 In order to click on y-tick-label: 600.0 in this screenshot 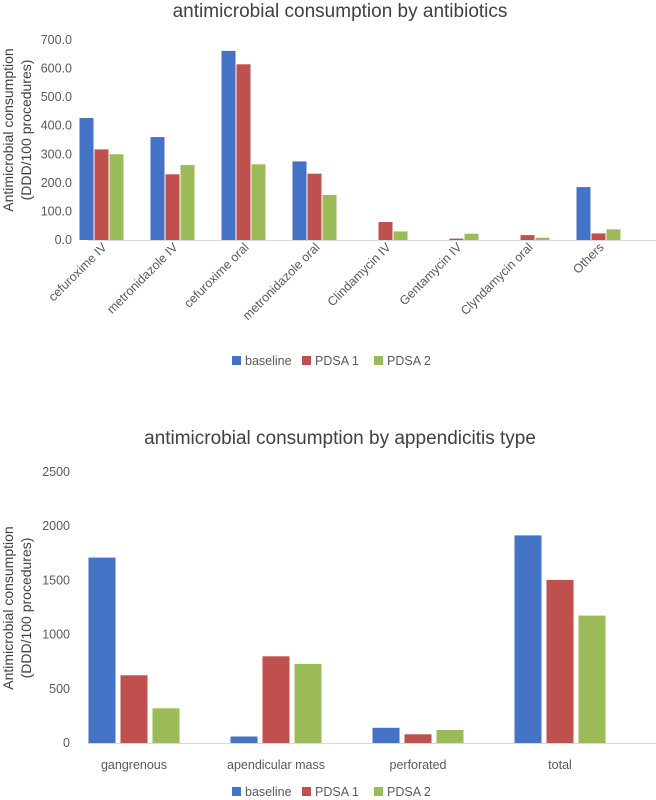, I will do `click(56, 69)`.